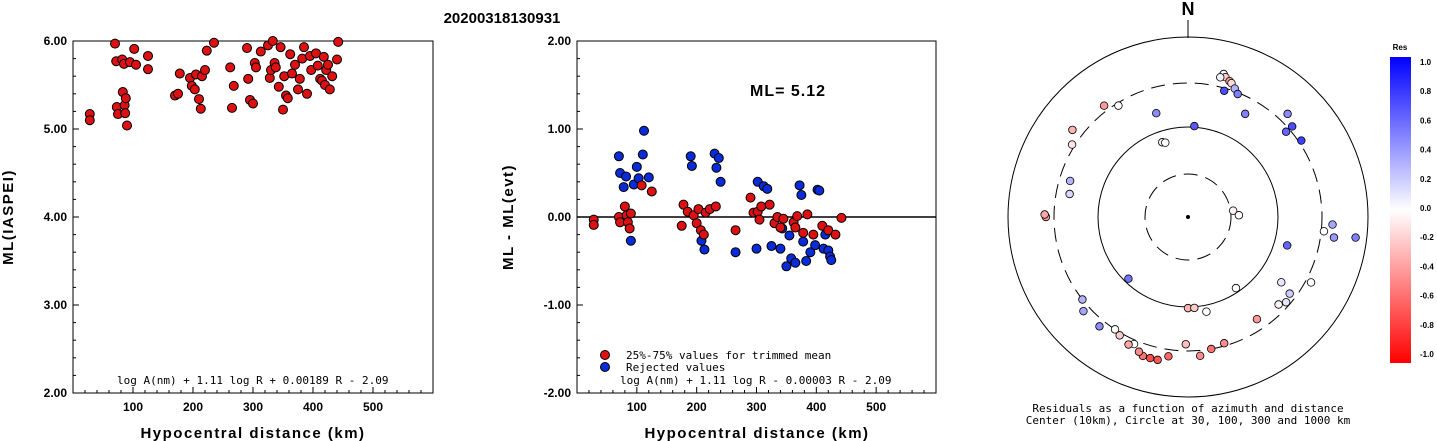  What do you see at coordinates (1426, 179) in the screenshot?
I see `colorbar-tick-label: 0.2` at bounding box center [1426, 179].